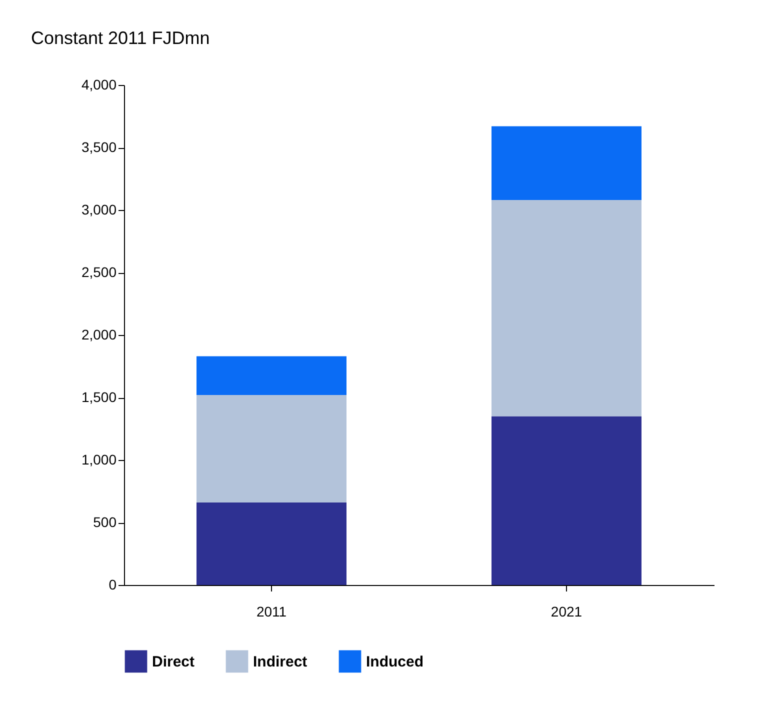 This screenshot has width=778, height=717. I want to click on y-tick-label: 0, so click(112, 584).